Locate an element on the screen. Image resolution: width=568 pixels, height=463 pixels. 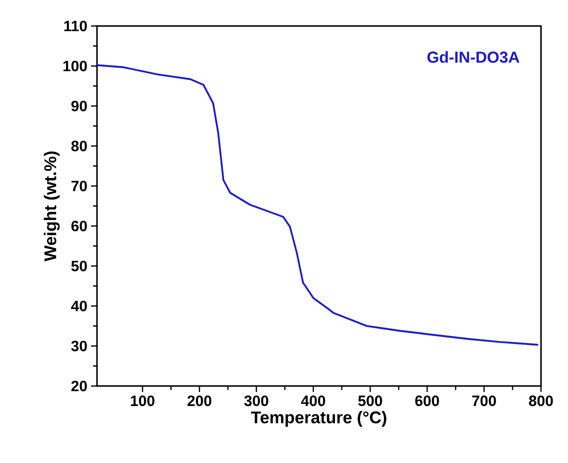
y-tick-label: 30 is located at coordinates (79, 346).